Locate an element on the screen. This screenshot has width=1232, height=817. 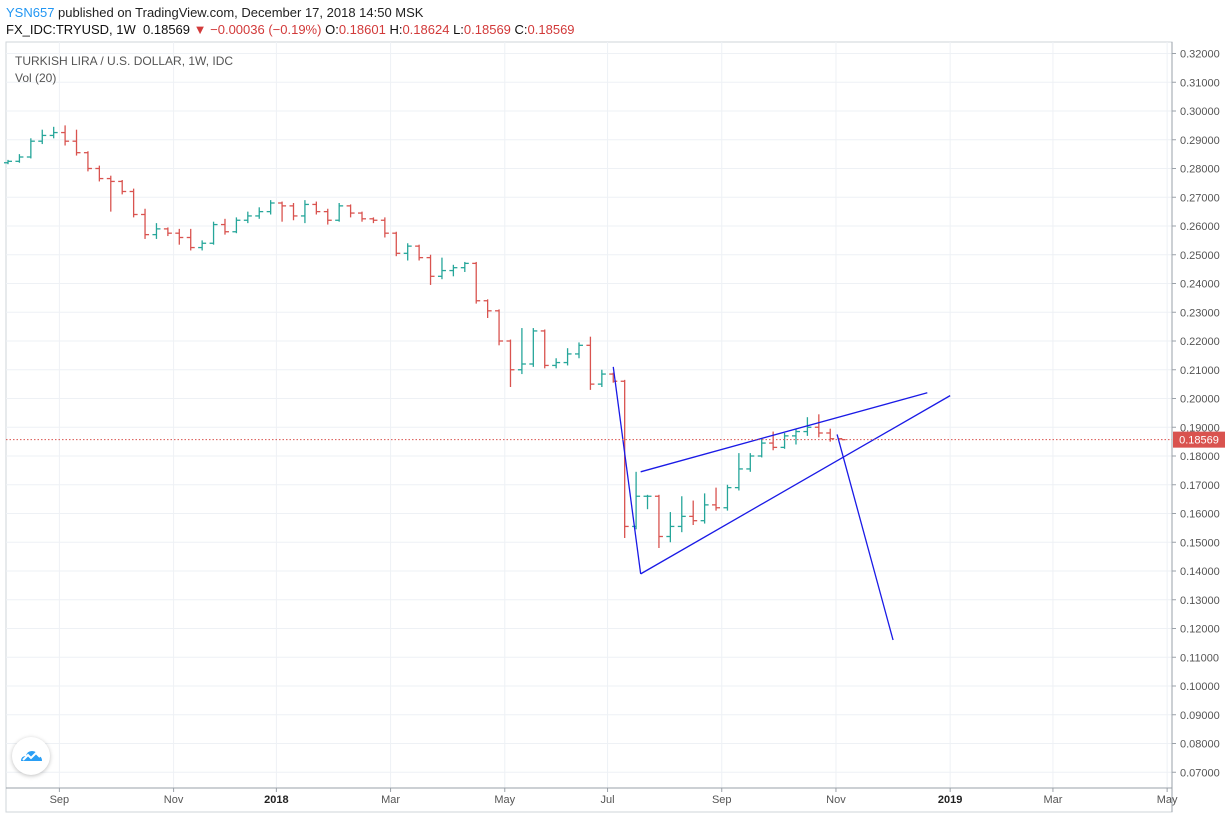
y-tick-label: 0.16000 is located at coordinates (1200, 515).